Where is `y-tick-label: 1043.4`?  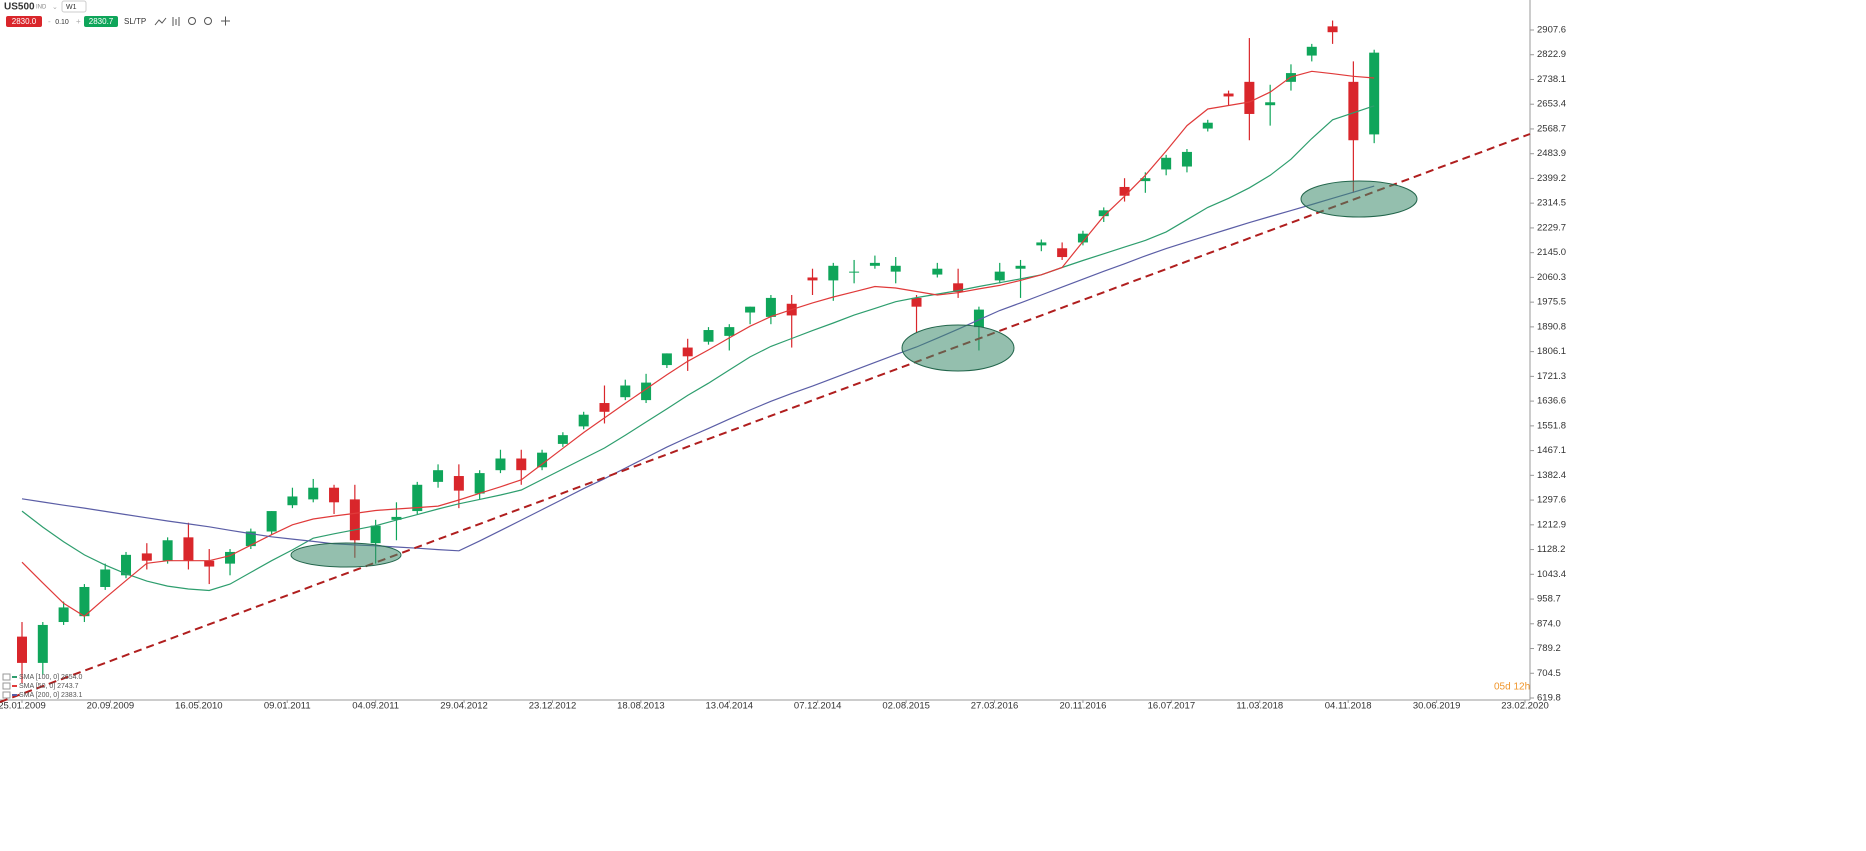 y-tick-label: 1043.4 is located at coordinates (1551, 574).